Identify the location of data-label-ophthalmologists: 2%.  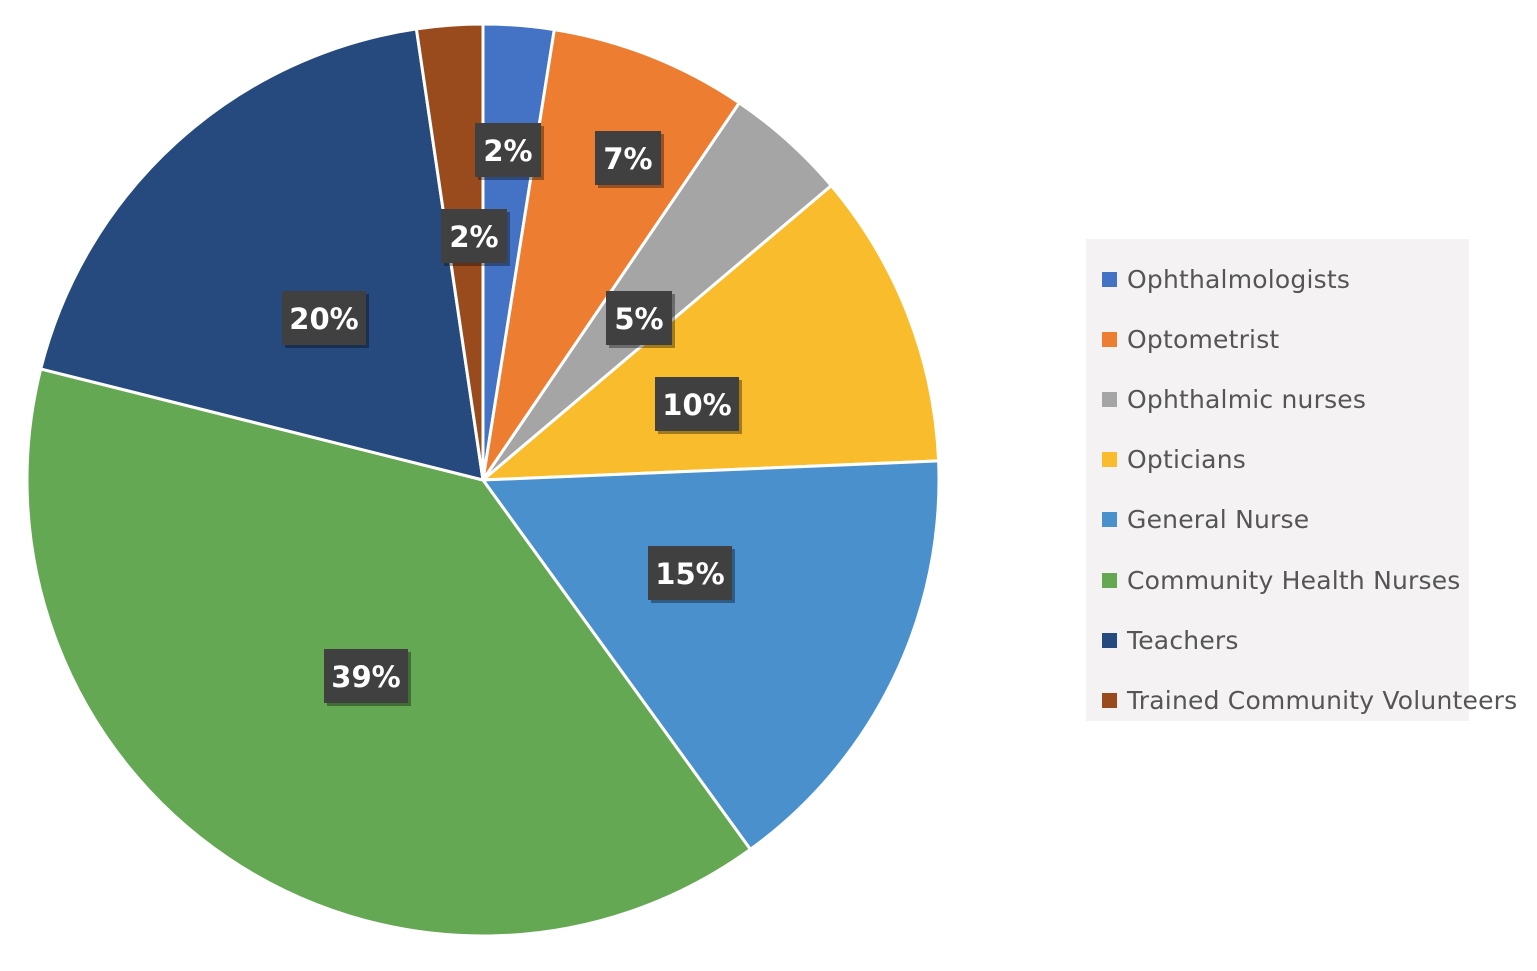
(509, 151).